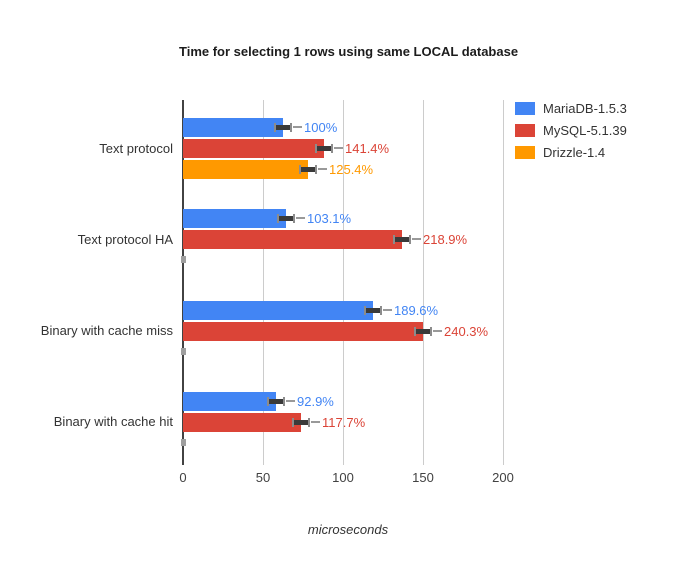 The width and height of the screenshot is (691, 563). I want to click on value-label: 240.3%, so click(466, 331).